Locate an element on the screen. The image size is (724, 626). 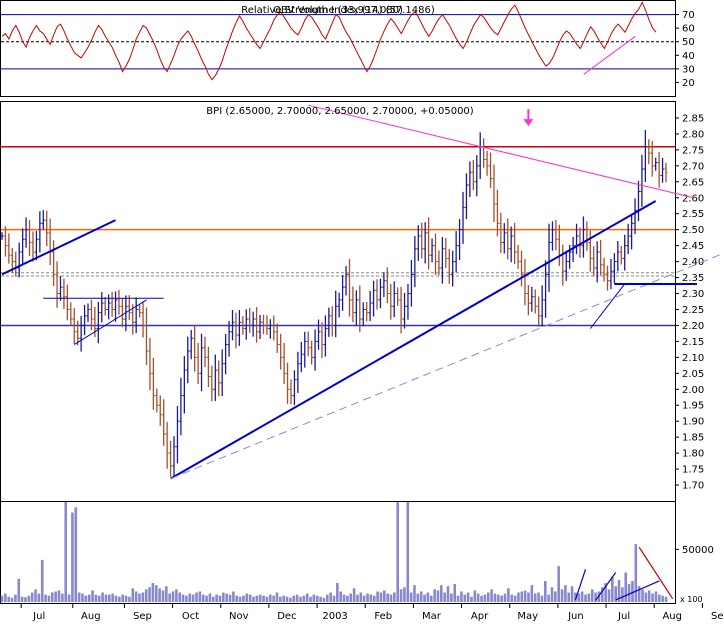
volume-tick-label: 50000 is located at coordinates (698, 550).